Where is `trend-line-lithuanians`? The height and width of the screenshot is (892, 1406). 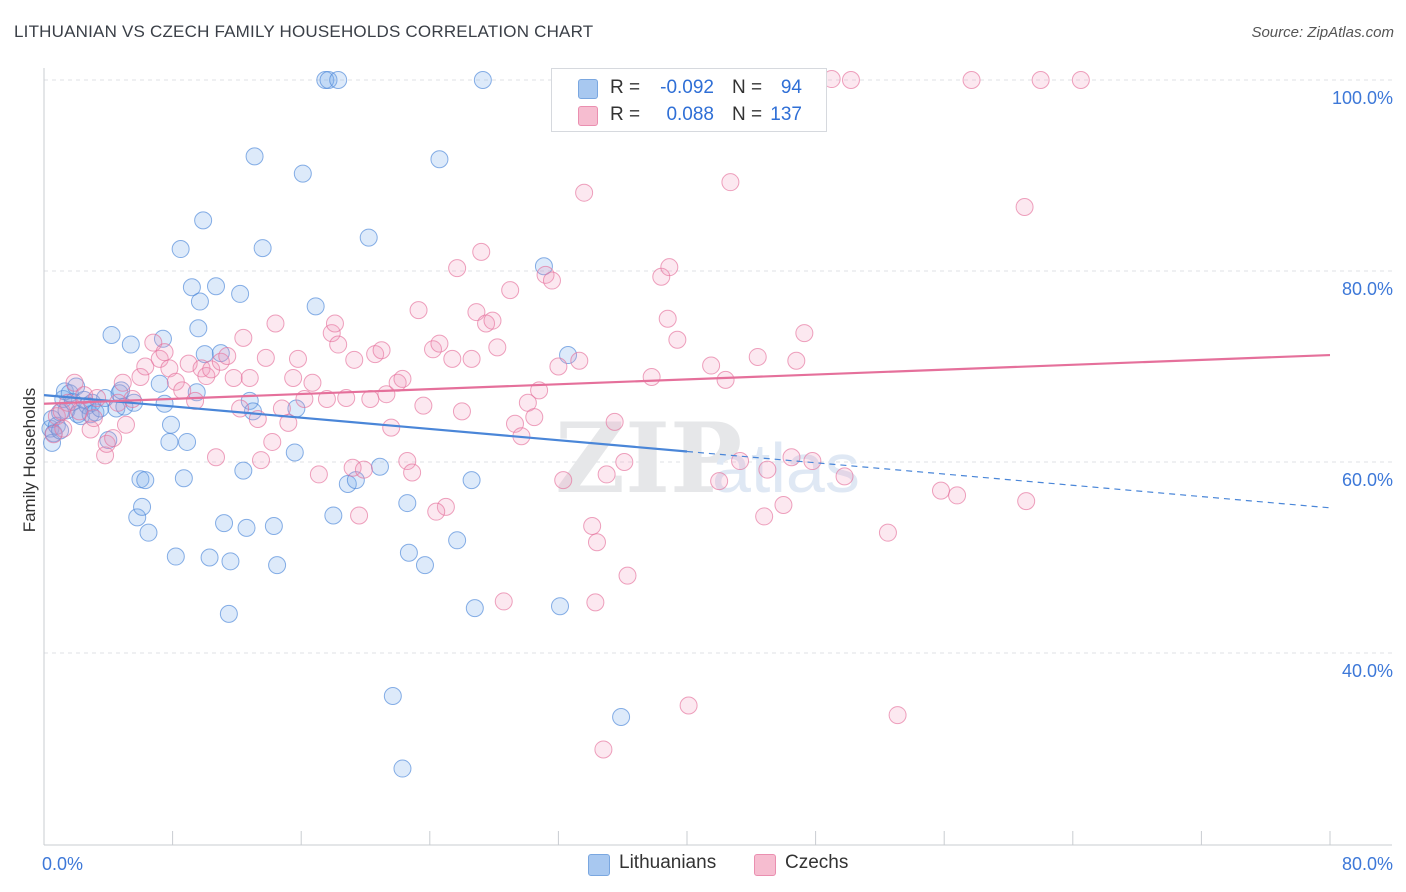 trend-line-lithuanians is located at coordinates (365, 423).